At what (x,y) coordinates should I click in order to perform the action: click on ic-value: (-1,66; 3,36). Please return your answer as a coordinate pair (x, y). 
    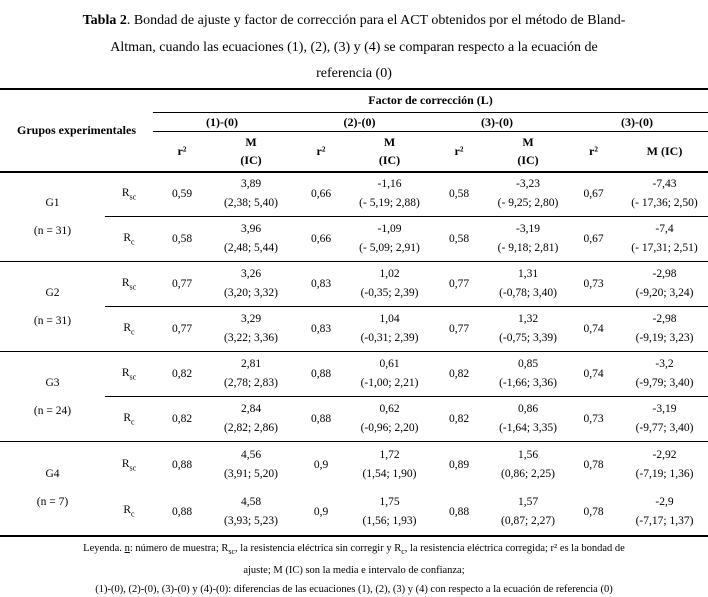
    Looking at the image, I should click on (528, 383).